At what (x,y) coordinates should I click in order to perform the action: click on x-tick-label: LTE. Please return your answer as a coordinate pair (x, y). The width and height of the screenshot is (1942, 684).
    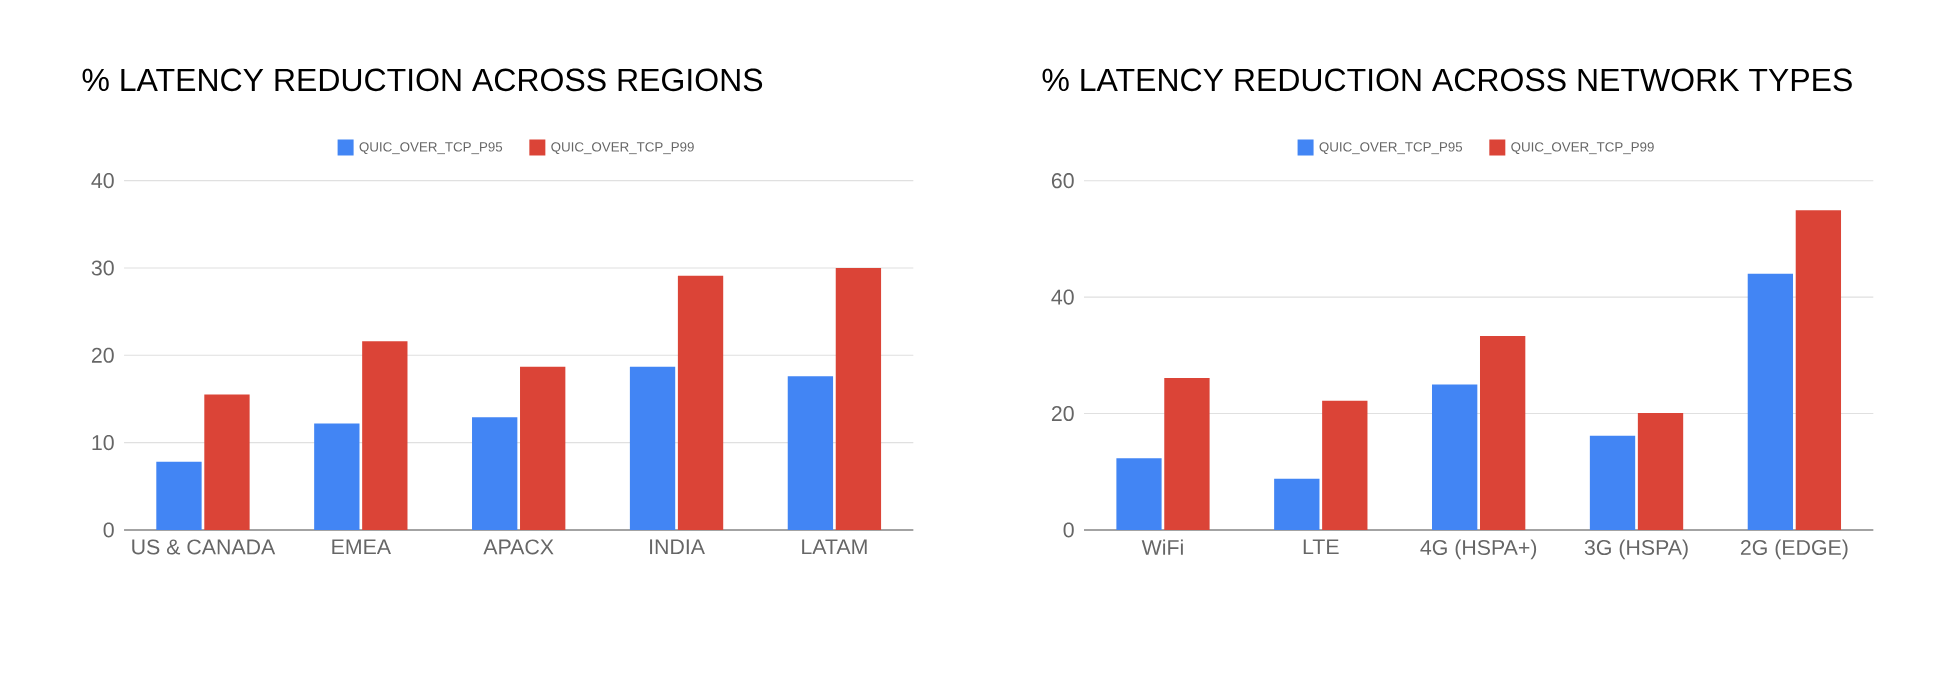
    Looking at the image, I should click on (1321, 547).